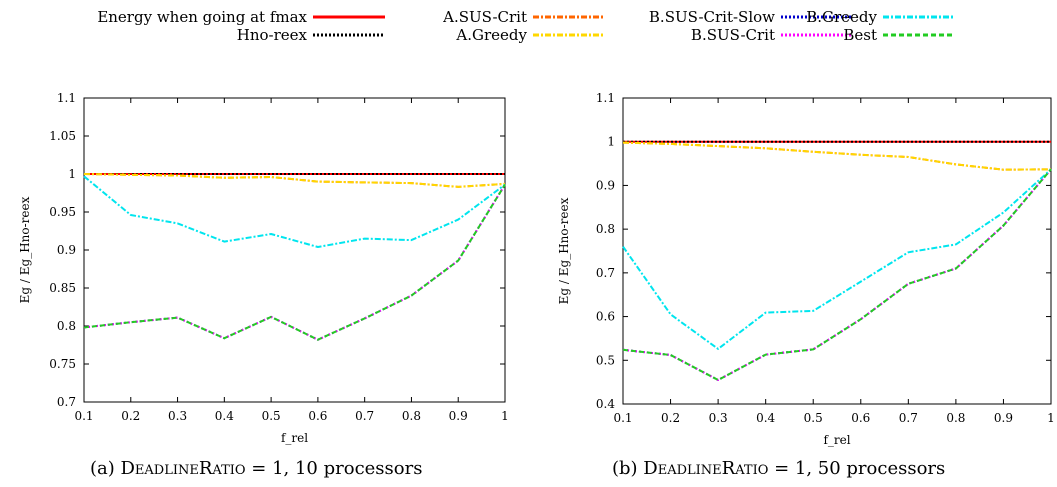 The height and width of the screenshot is (487, 1057). I want to click on legend-label: B.Greedy, so click(841, 17).